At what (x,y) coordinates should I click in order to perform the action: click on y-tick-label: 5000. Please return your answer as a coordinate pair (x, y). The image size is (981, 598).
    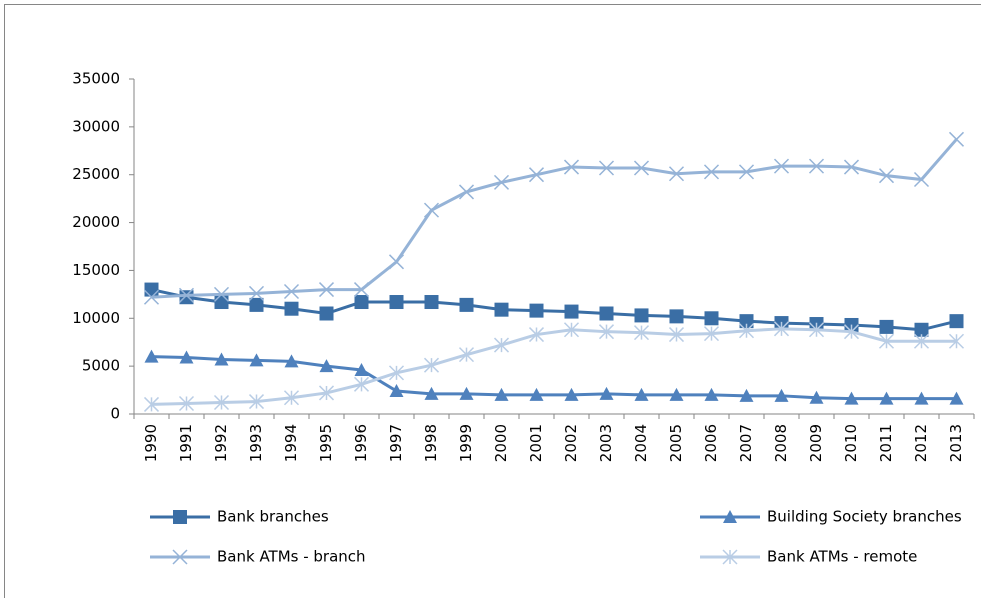
    Looking at the image, I should click on (101, 366).